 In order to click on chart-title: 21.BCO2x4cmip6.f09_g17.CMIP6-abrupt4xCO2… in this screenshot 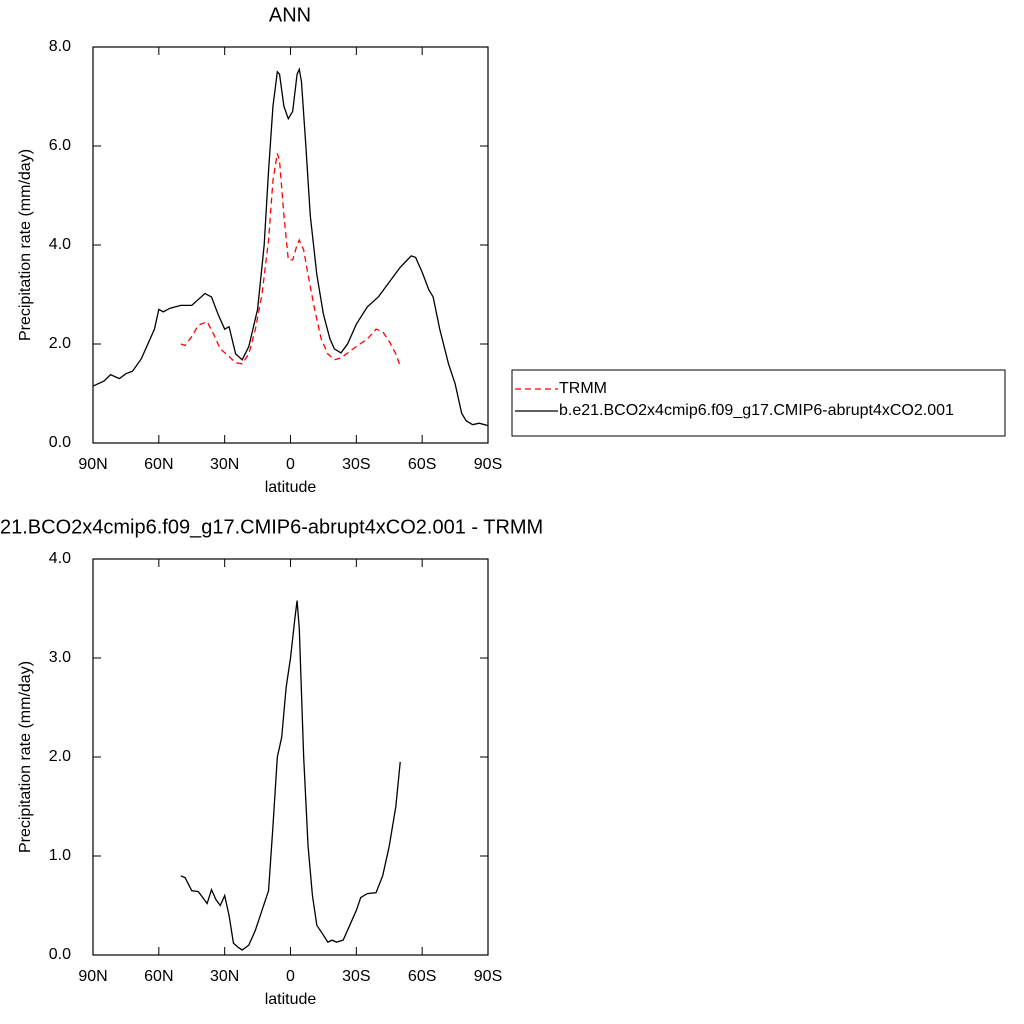, I will do `click(271, 527)`.